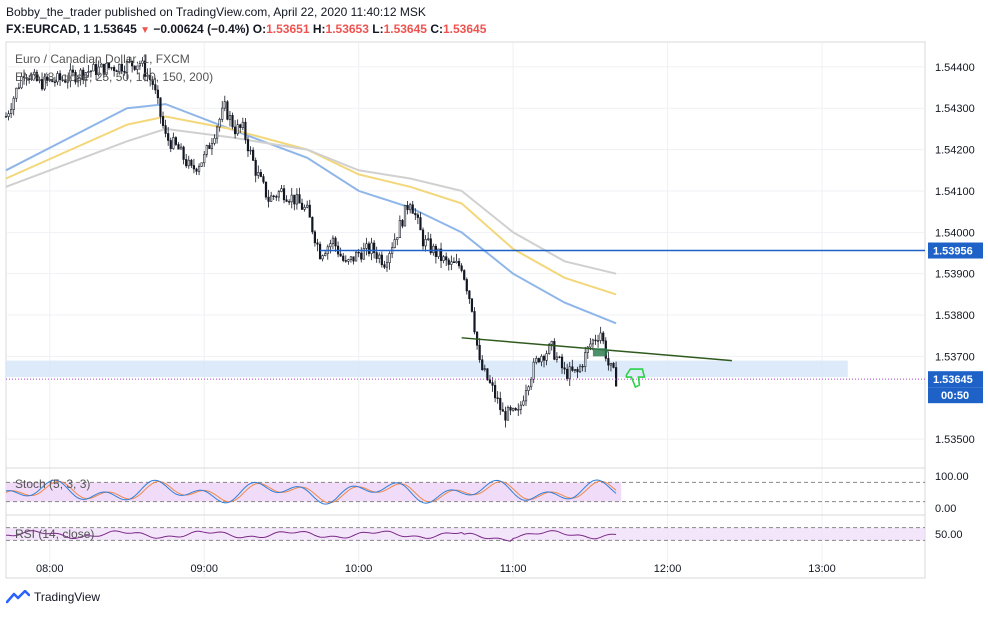 Image resolution: width=988 pixels, height=618 pixels. I want to click on stoch-tick-label: 0.00, so click(945, 509).